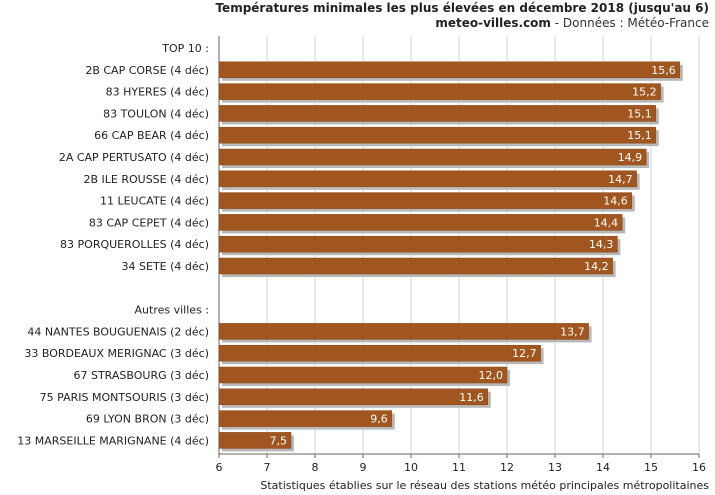  What do you see at coordinates (118, 331) in the screenshot?
I see `category-label: 44 NANTES BOUGUENAIS (2 déc)` at bounding box center [118, 331].